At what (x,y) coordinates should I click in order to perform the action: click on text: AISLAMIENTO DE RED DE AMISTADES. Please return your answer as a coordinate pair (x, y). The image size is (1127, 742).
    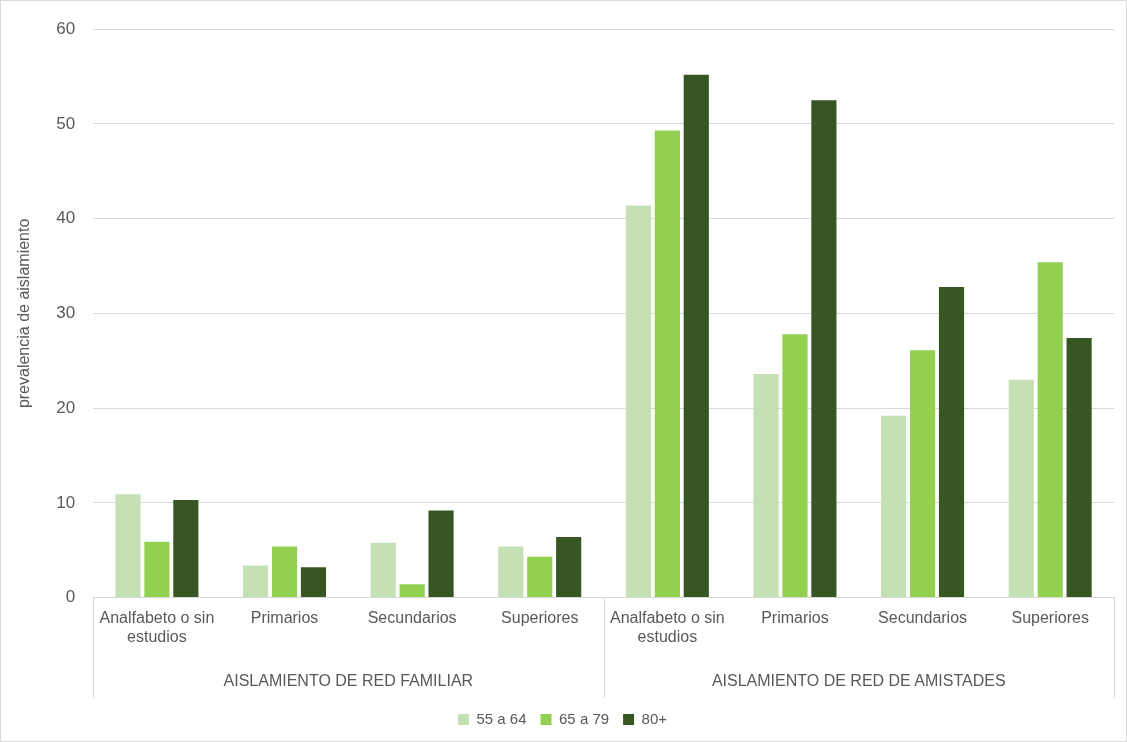
    Looking at the image, I should click on (858, 681).